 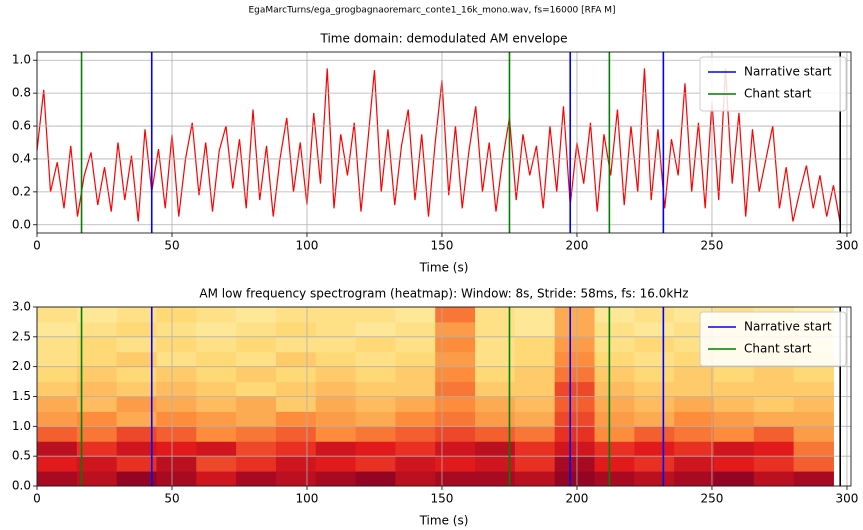 I want to click on y-tick-label: 0.4, so click(x=21, y=158).